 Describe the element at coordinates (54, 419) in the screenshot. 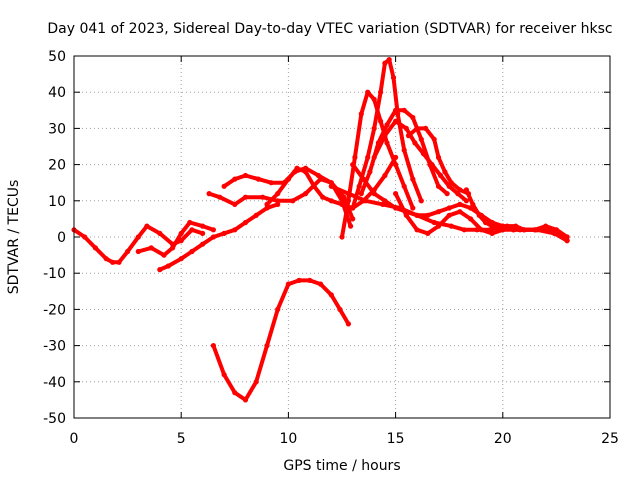

I see `y-tick-label: -50` at that location.